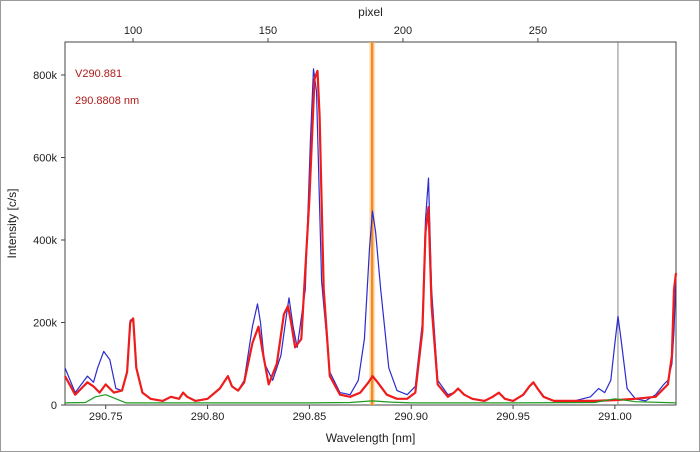  I want to click on y-tick-label: 200k, so click(45, 324).